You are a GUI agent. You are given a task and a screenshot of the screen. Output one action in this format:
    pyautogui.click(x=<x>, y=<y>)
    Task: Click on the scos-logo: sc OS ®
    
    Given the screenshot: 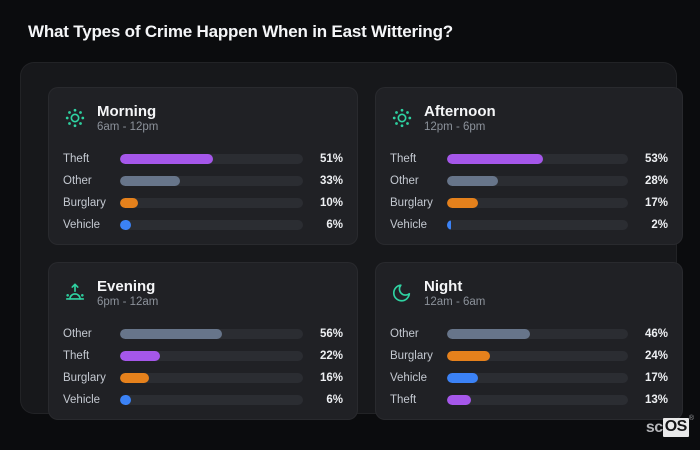 What is the action you would take?
    pyautogui.click(x=669, y=426)
    